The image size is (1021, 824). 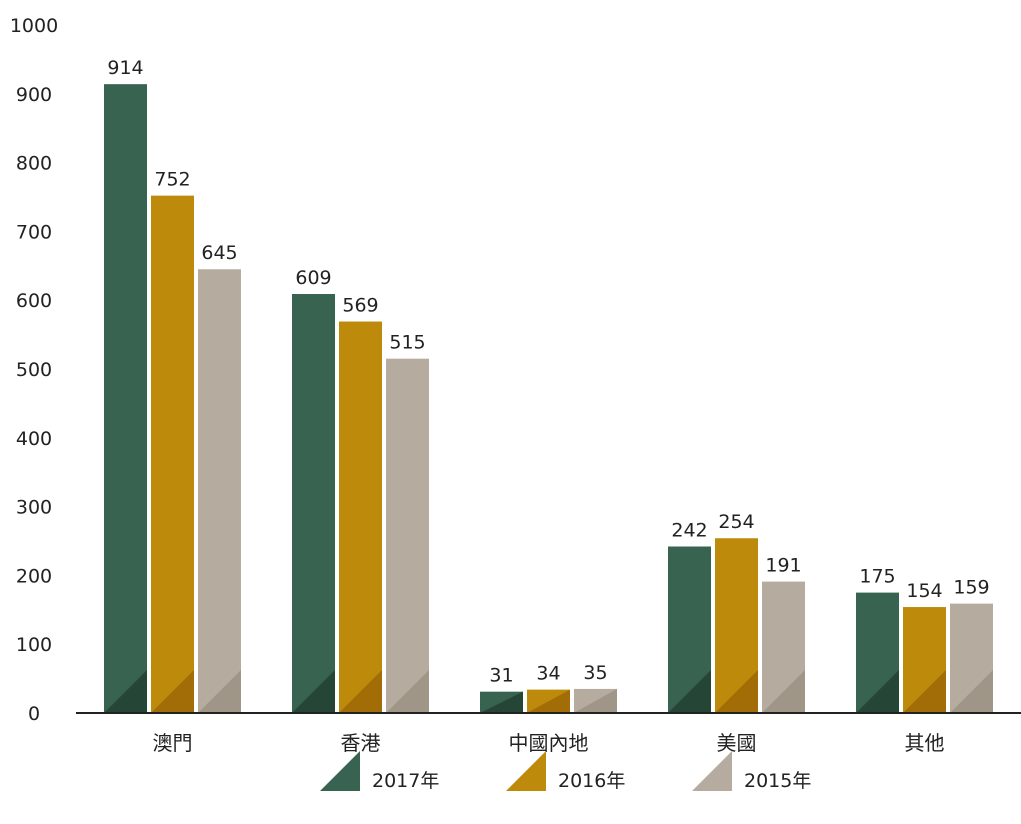 What do you see at coordinates (591, 781) in the screenshot?
I see `legend-label: 2016年` at bounding box center [591, 781].